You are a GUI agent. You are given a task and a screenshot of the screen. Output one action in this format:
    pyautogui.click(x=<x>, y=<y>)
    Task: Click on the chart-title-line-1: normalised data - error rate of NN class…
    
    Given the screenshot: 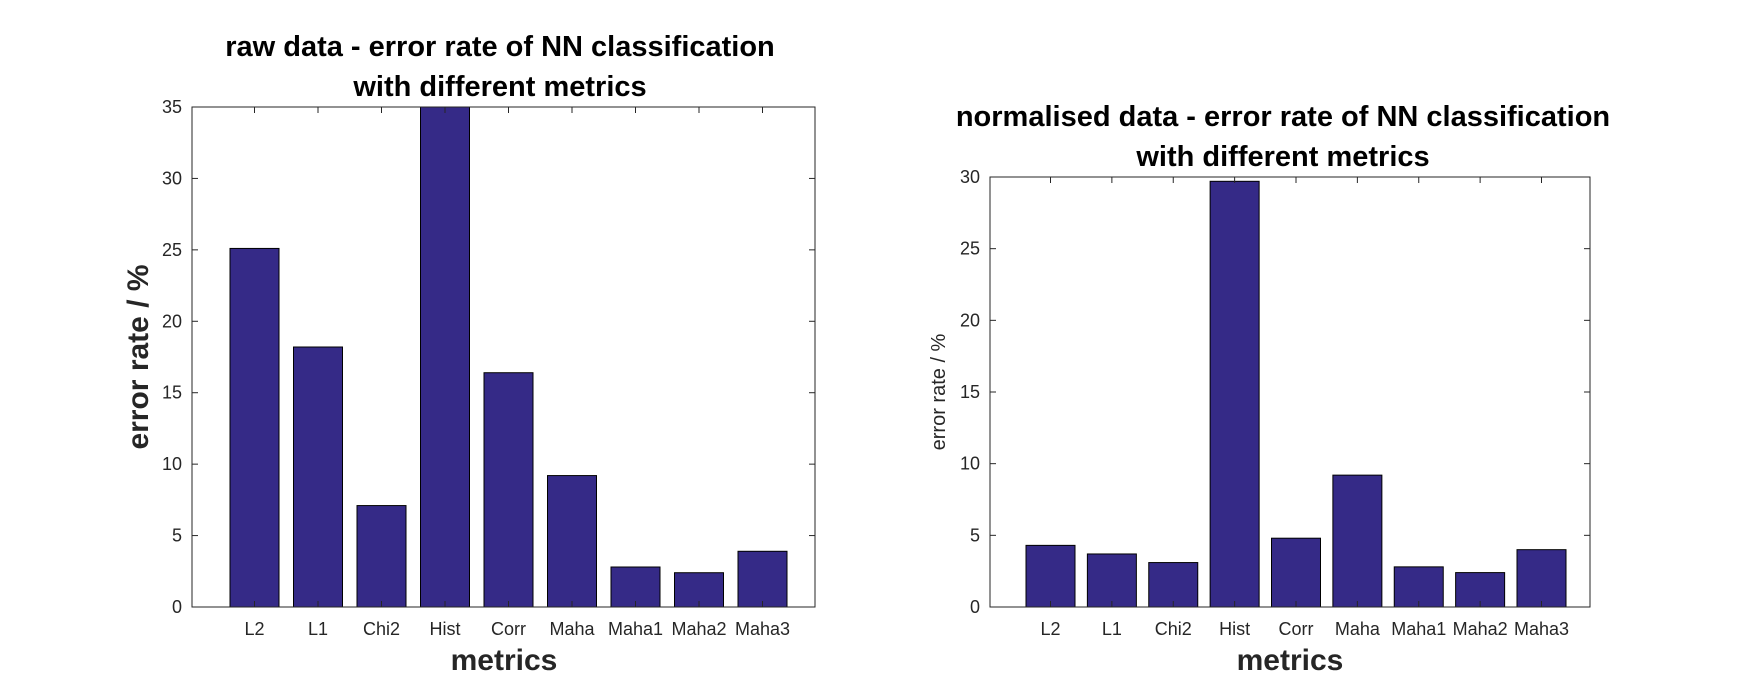 What is the action you would take?
    pyautogui.click(x=1283, y=117)
    